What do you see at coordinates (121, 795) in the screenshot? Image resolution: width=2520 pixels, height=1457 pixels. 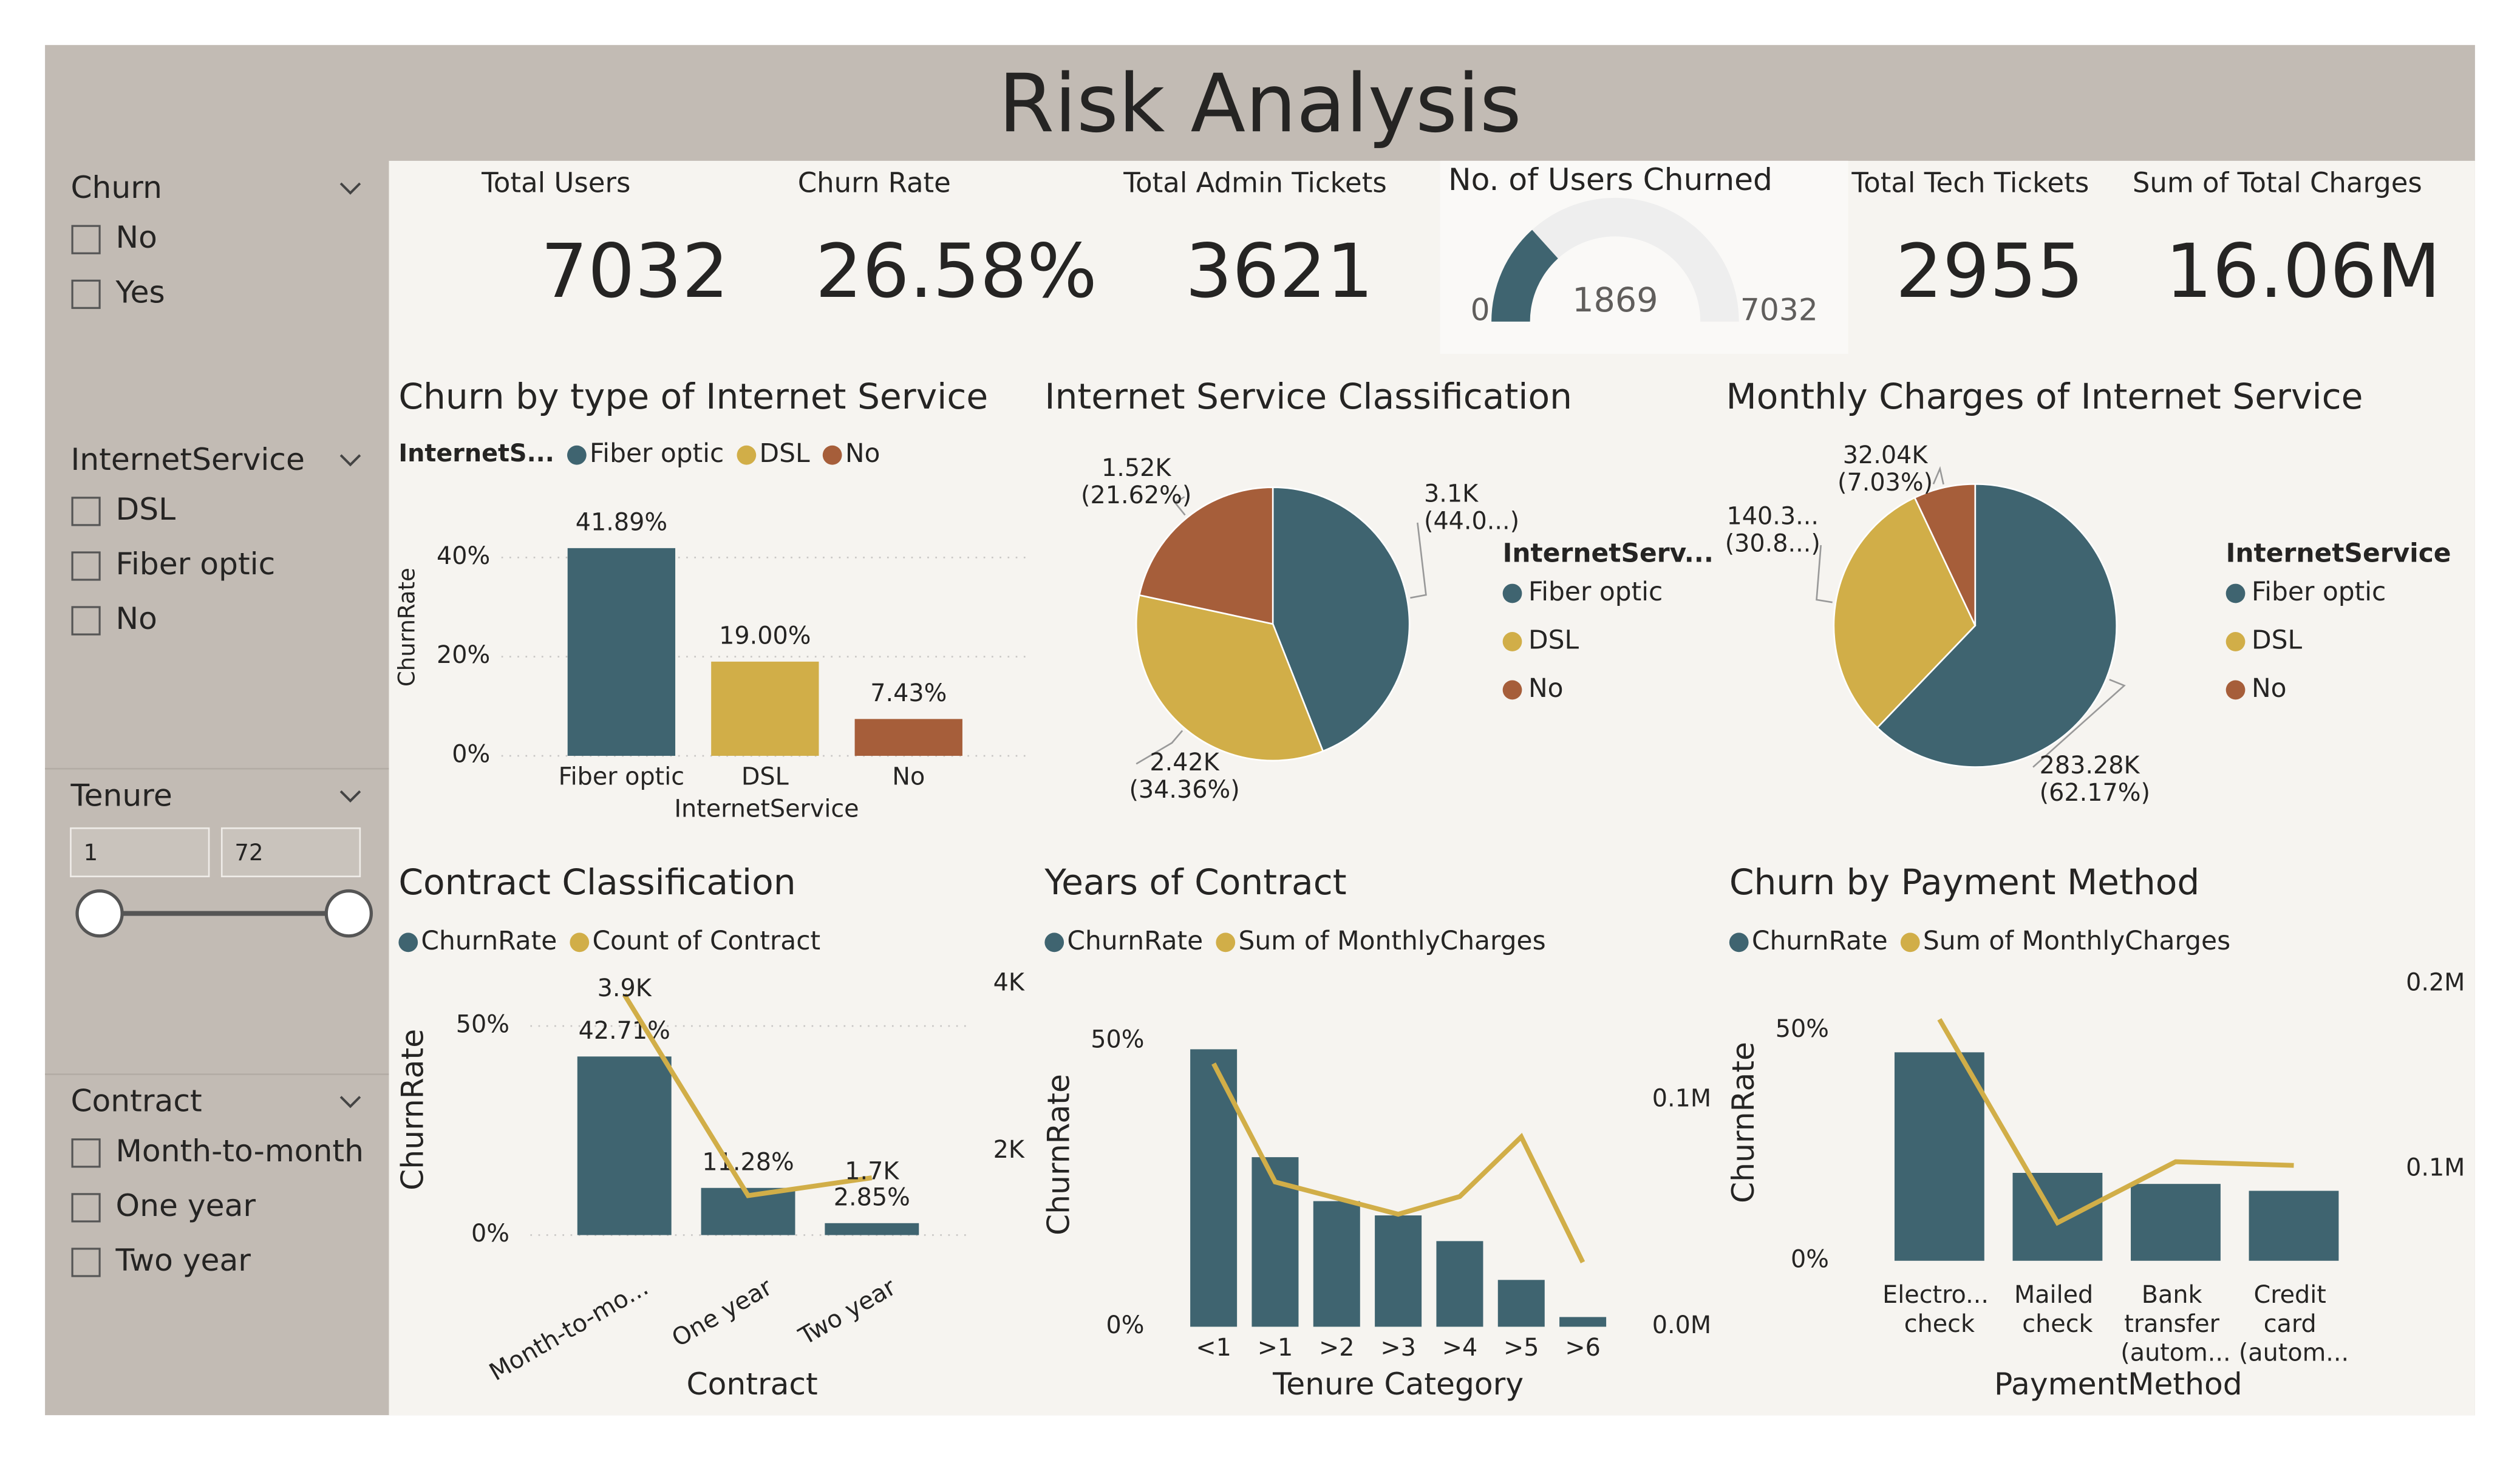 I see `filter-title: Tenure` at bounding box center [121, 795].